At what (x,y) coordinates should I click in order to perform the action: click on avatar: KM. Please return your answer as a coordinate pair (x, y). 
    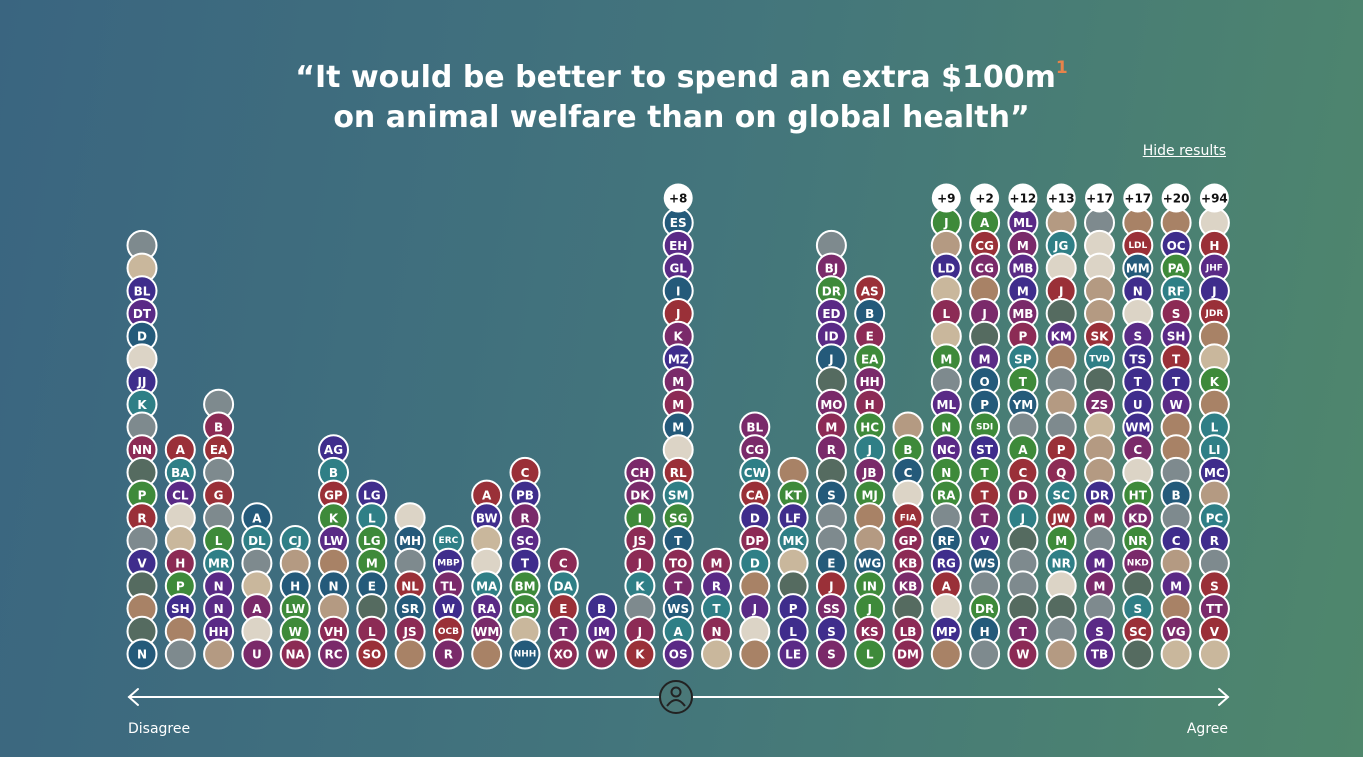
    Looking at the image, I should click on (1061, 336).